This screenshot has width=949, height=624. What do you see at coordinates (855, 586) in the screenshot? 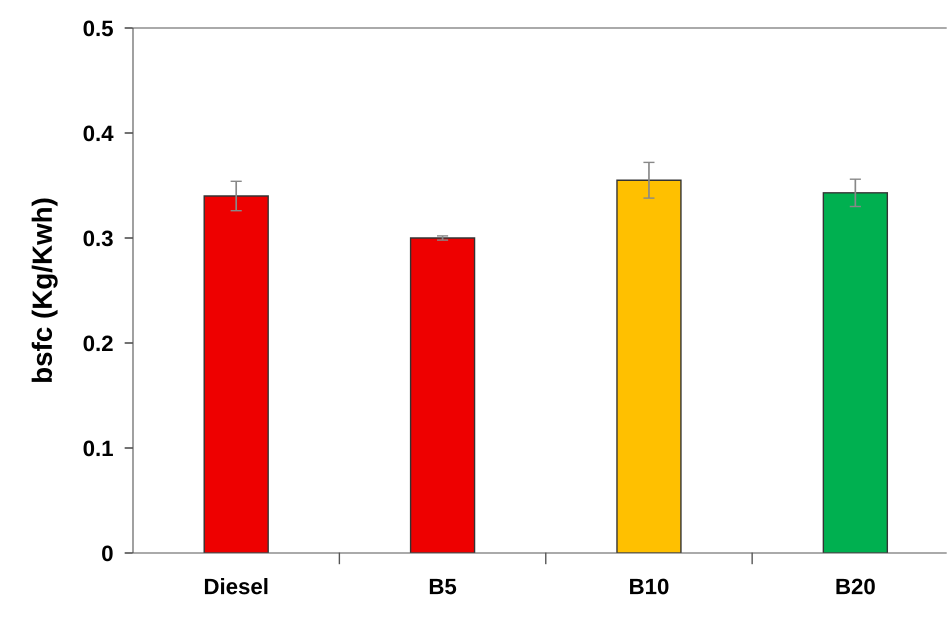
I see `x-tick-label: B20` at bounding box center [855, 586].